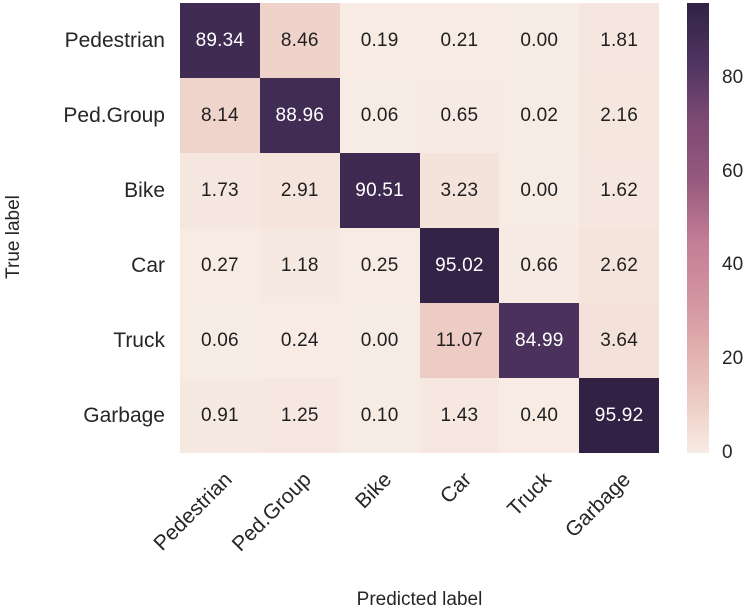  I want to click on heatmap-cell: 1.73, so click(220, 190).